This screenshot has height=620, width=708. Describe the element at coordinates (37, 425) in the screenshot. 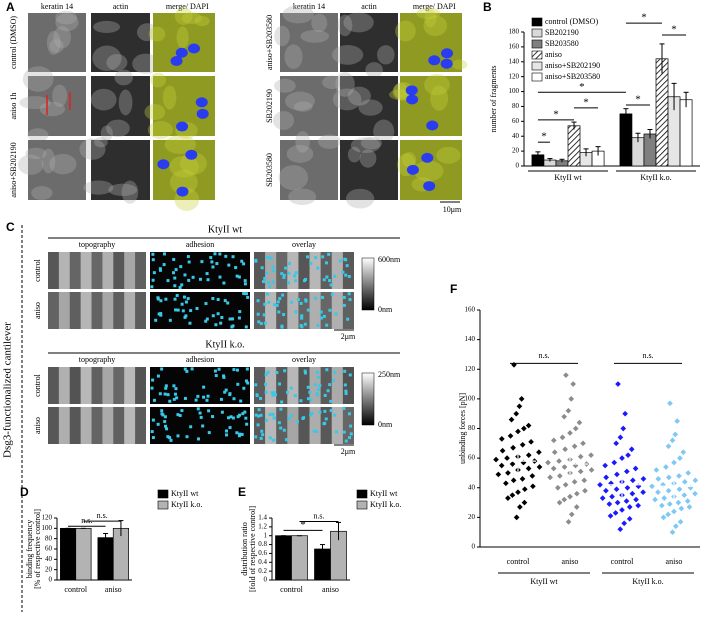

I see `row-label: aniso` at that location.